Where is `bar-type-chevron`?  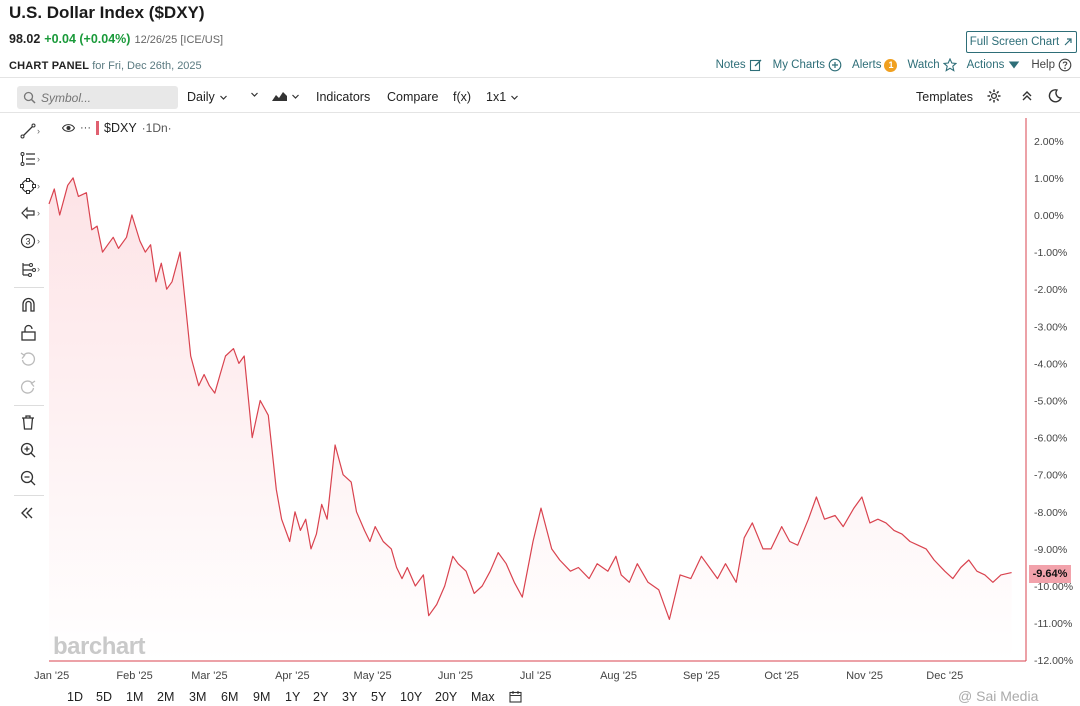 bar-type-chevron is located at coordinates (254, 94).